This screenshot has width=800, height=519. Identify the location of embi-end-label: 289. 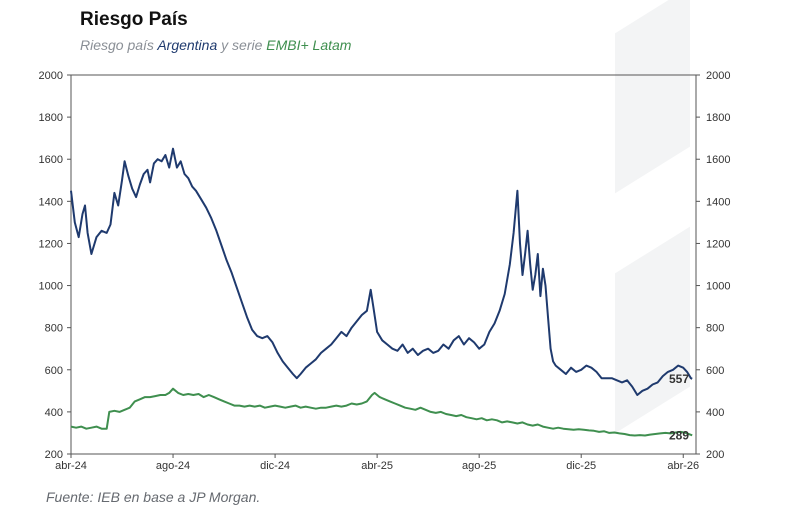
(679, 435).